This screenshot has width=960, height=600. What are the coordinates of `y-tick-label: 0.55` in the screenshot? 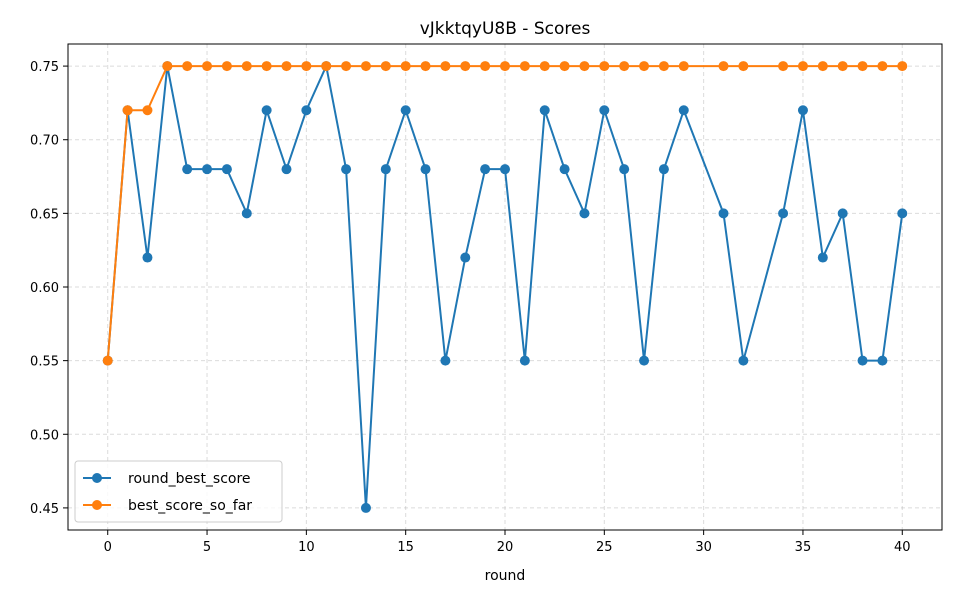 It's located at (44, 362).